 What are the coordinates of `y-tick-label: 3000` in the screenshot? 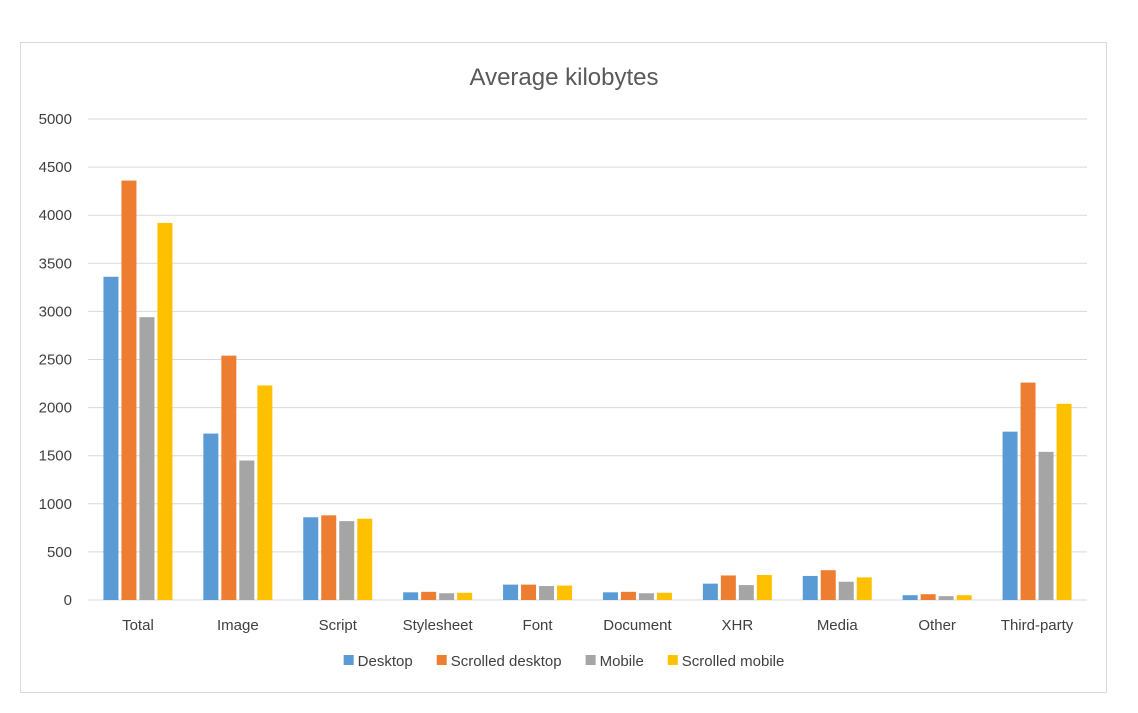 It's located at (55, 311).